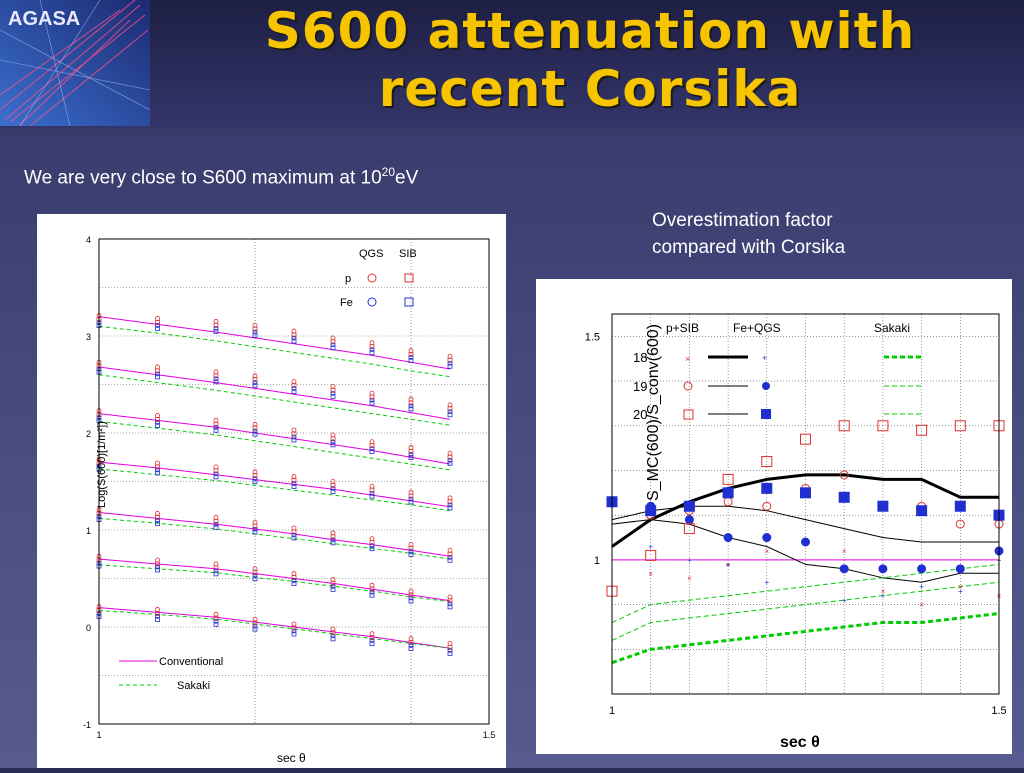 The width and height of the screenshot is (1024, 773). What do you see at coordinates (274, 482) in the screenshot?
I see `left-curves` at bounding box center [274, 482].